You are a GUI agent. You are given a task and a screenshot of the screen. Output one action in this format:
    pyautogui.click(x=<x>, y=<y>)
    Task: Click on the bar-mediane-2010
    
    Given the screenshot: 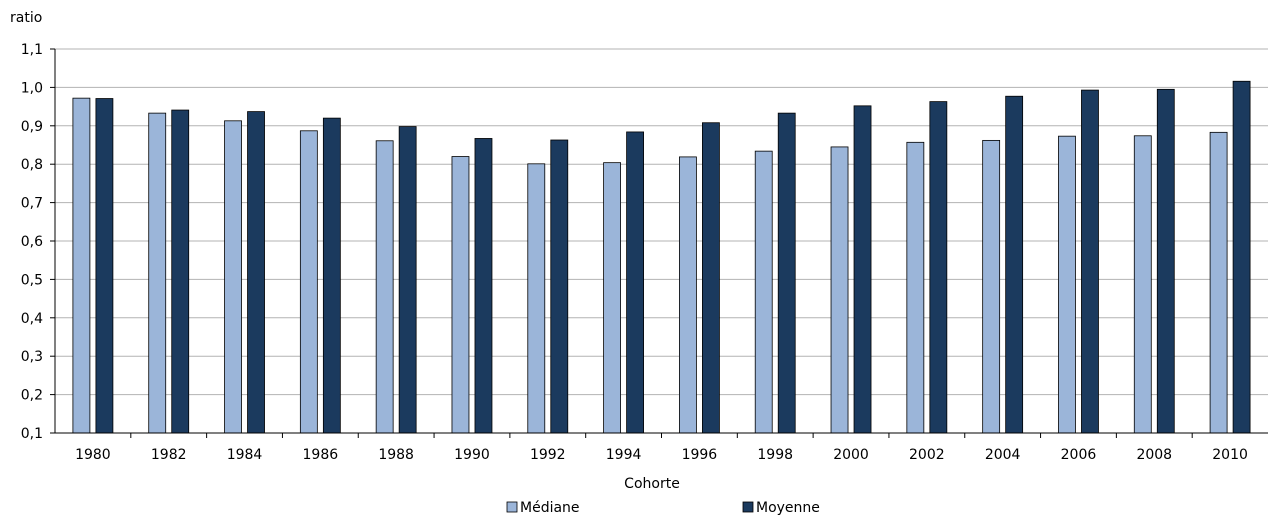 What is the action you would take?
    pyautogui.click(x=1218, y=282)
    